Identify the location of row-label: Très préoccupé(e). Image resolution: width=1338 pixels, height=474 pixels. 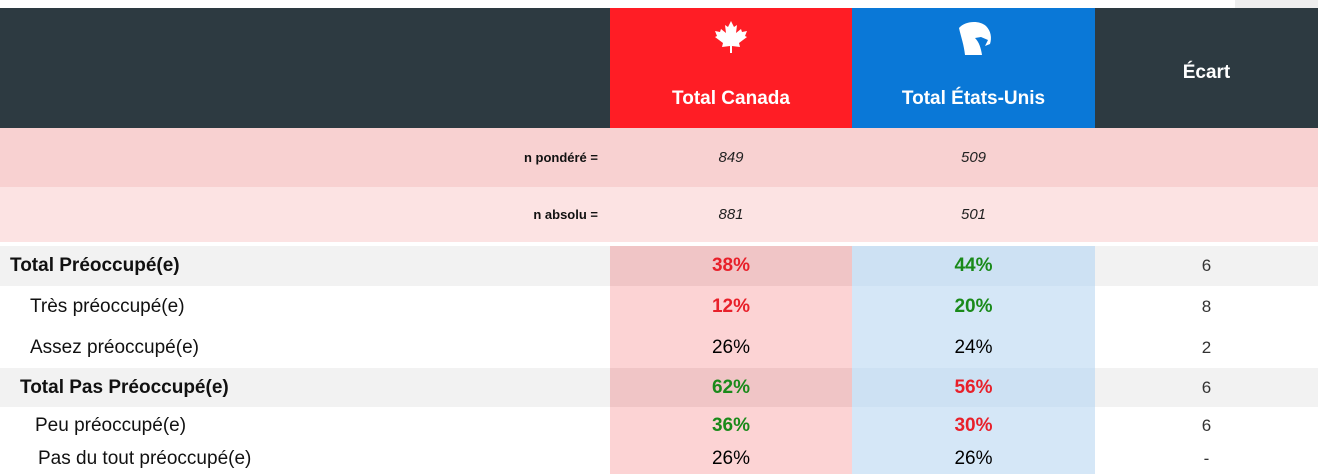
(107, 306).